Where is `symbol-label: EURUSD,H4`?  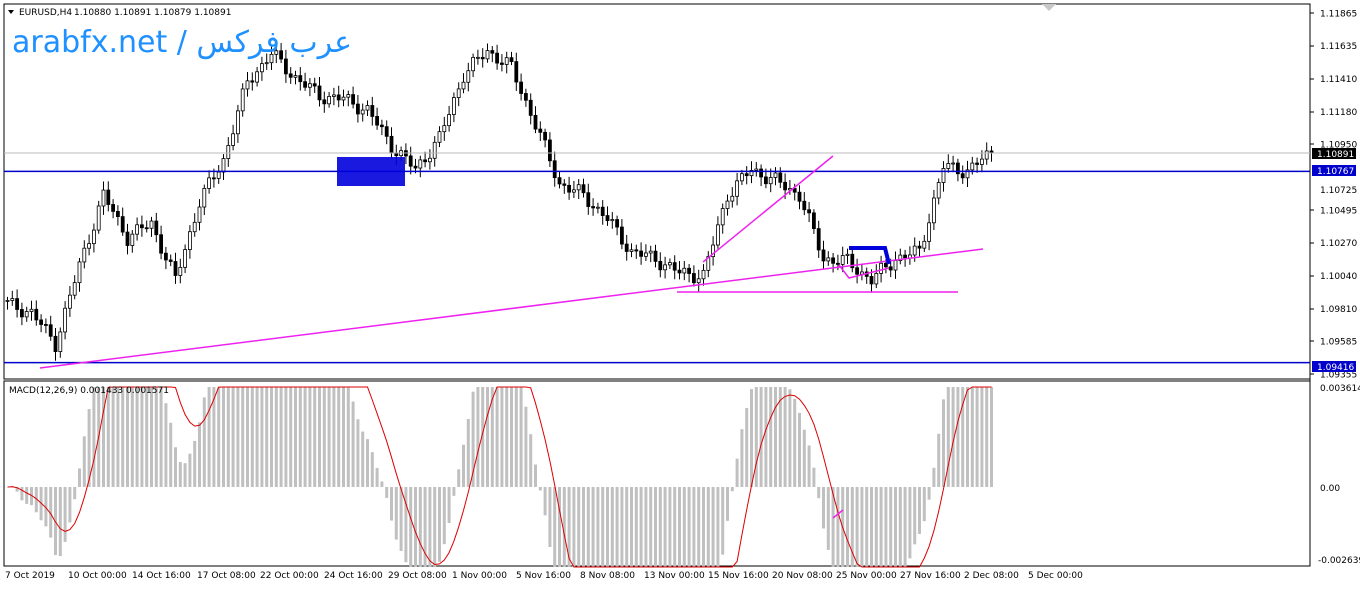 symbol-label: EURUSD,H4 is located at coordinates (45, 13).